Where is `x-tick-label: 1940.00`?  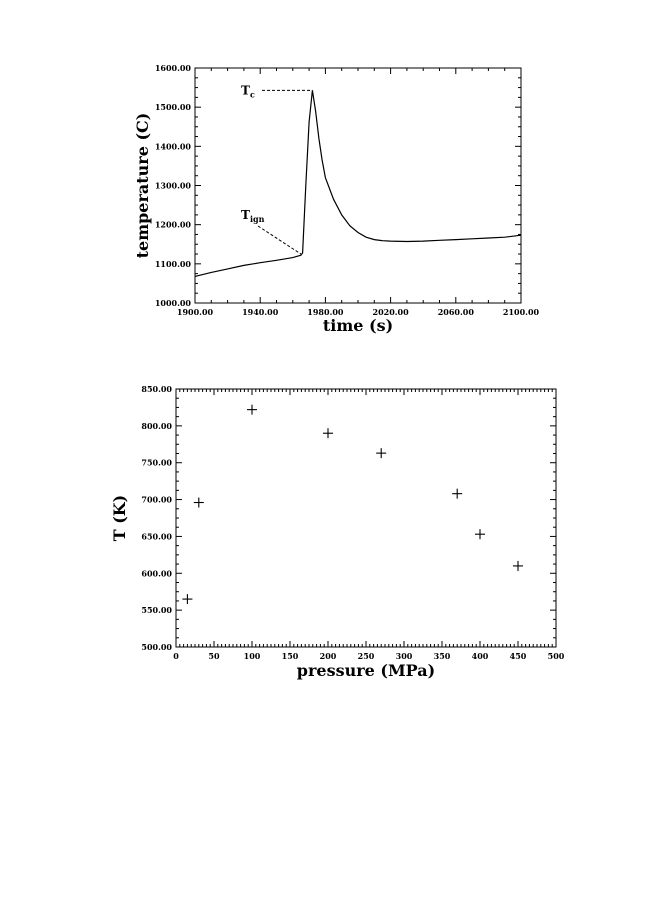
x-tick-label: 1940.00 is located at coordinates (260, 312).